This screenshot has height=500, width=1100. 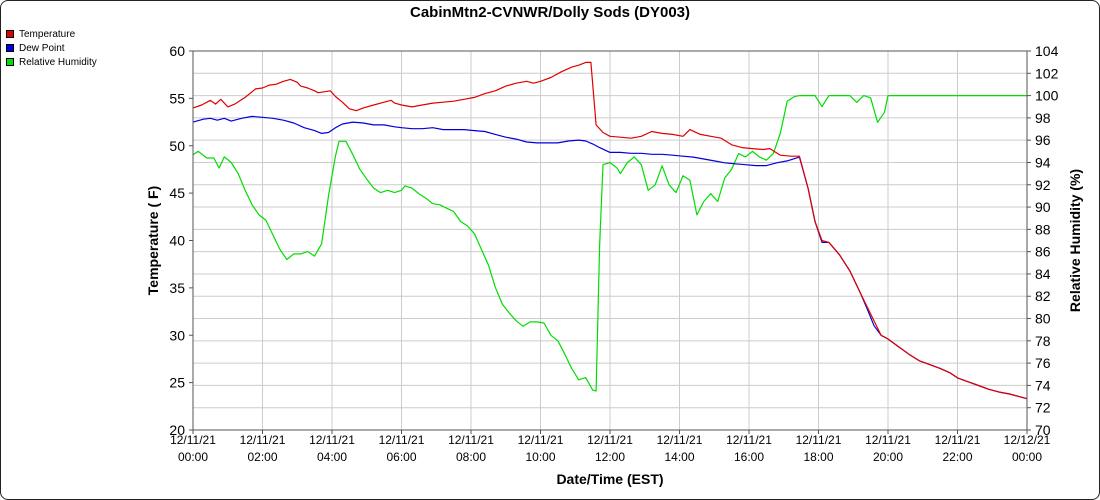 I want to click on y-tick-label: 60, so click(x=177, y=51).